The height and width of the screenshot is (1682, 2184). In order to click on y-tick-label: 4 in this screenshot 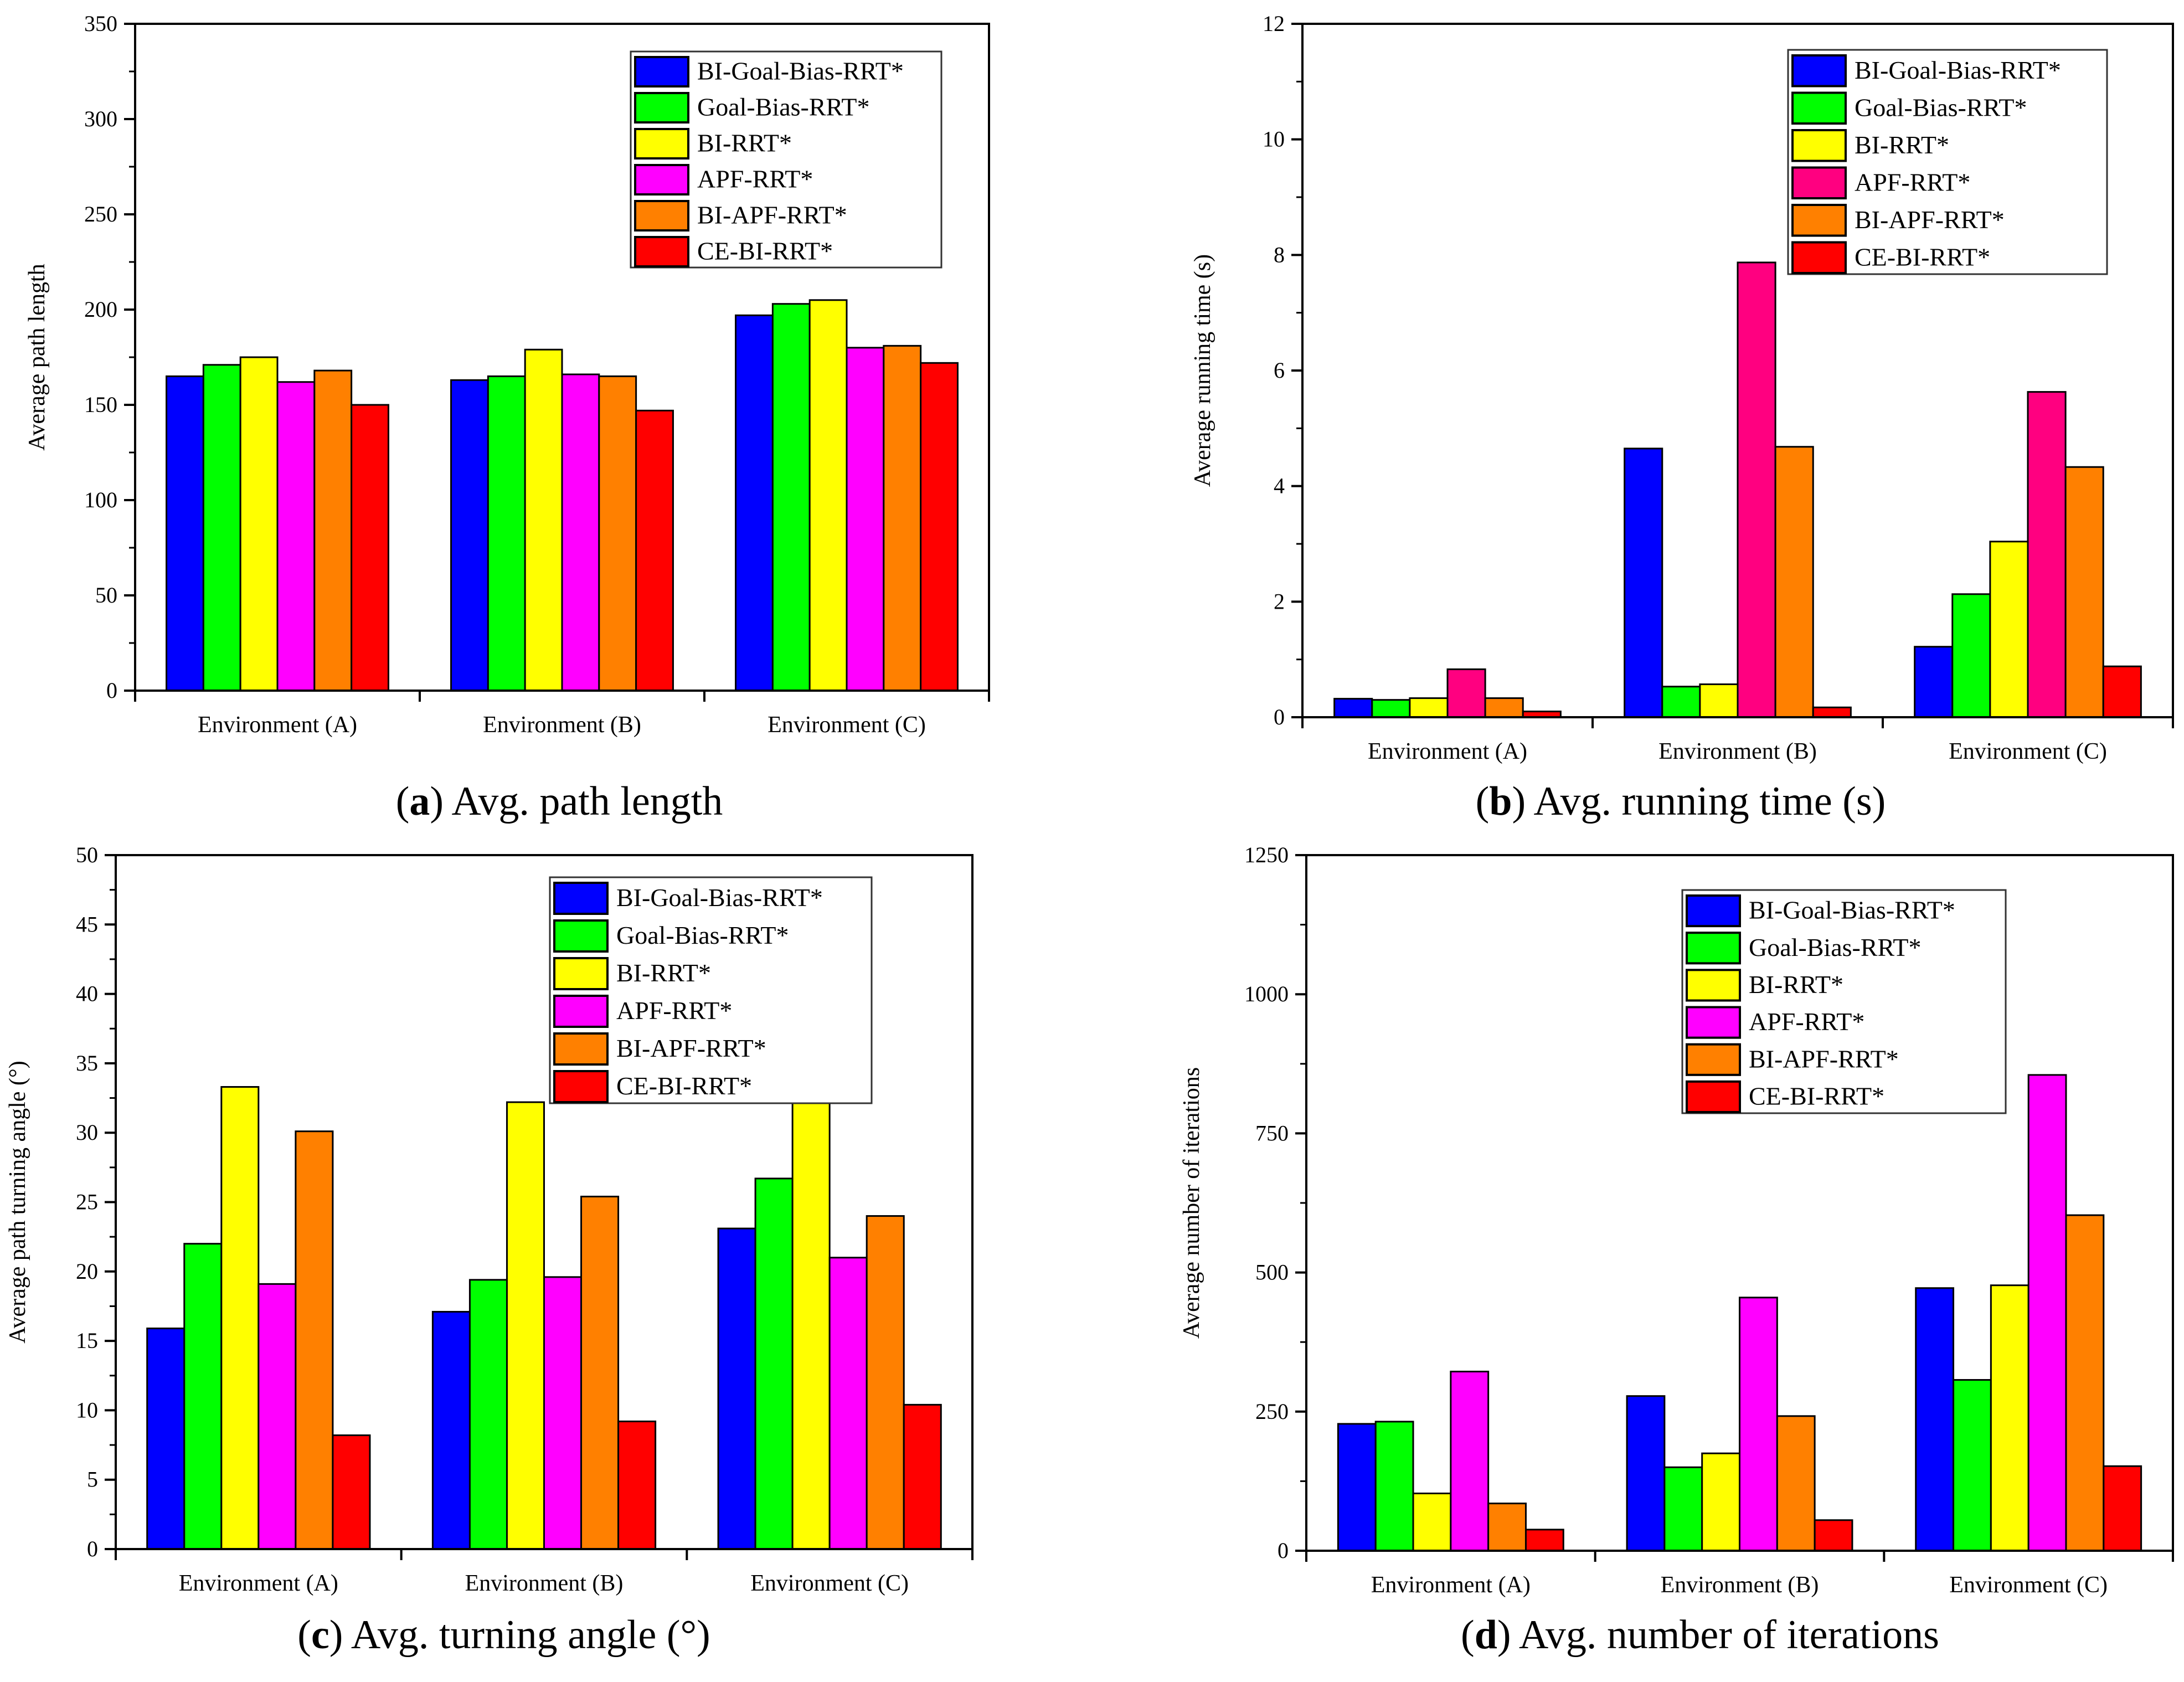, I will do `click(1279, 486)`.